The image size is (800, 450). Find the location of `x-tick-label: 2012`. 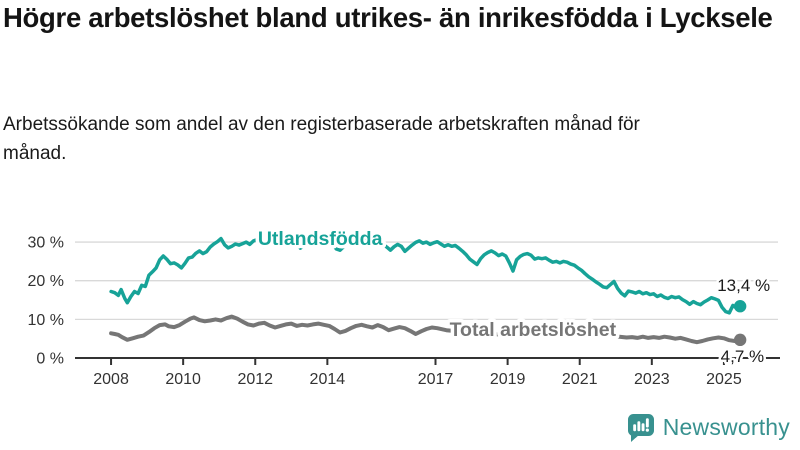

x-tick-label: 2012 is located at coordinates (255, 379).